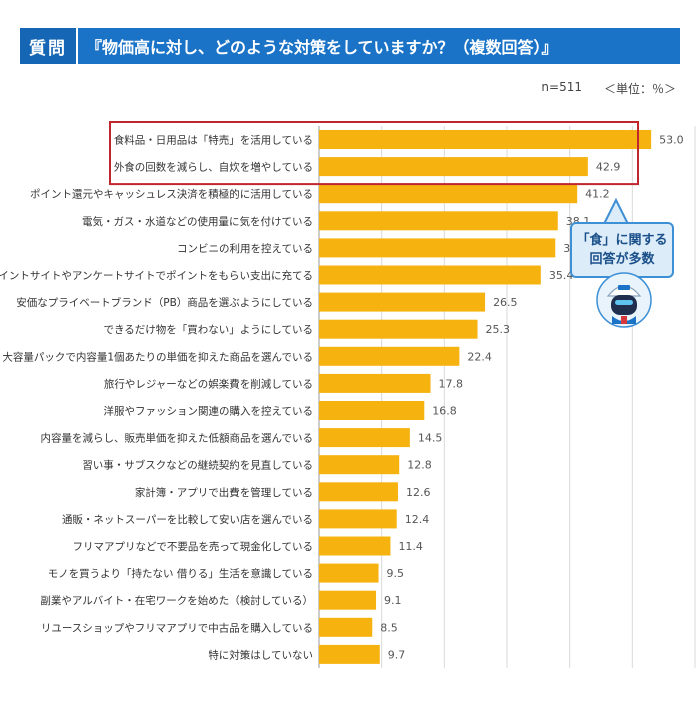 The height and width of the screenshot is (720, 700). Describe the element at coordinates (208, 383) in the screenshot. I see `category-label: 旅行やレジャーなどの娯楽費を削減している` at that location.